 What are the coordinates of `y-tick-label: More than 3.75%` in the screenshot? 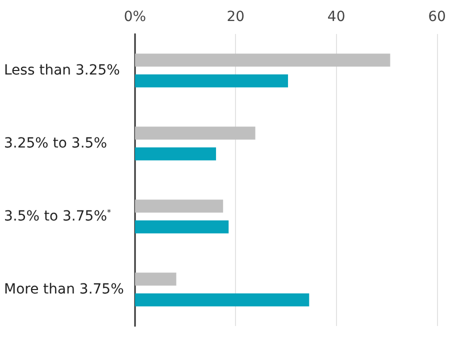 It's located at (64, 290).